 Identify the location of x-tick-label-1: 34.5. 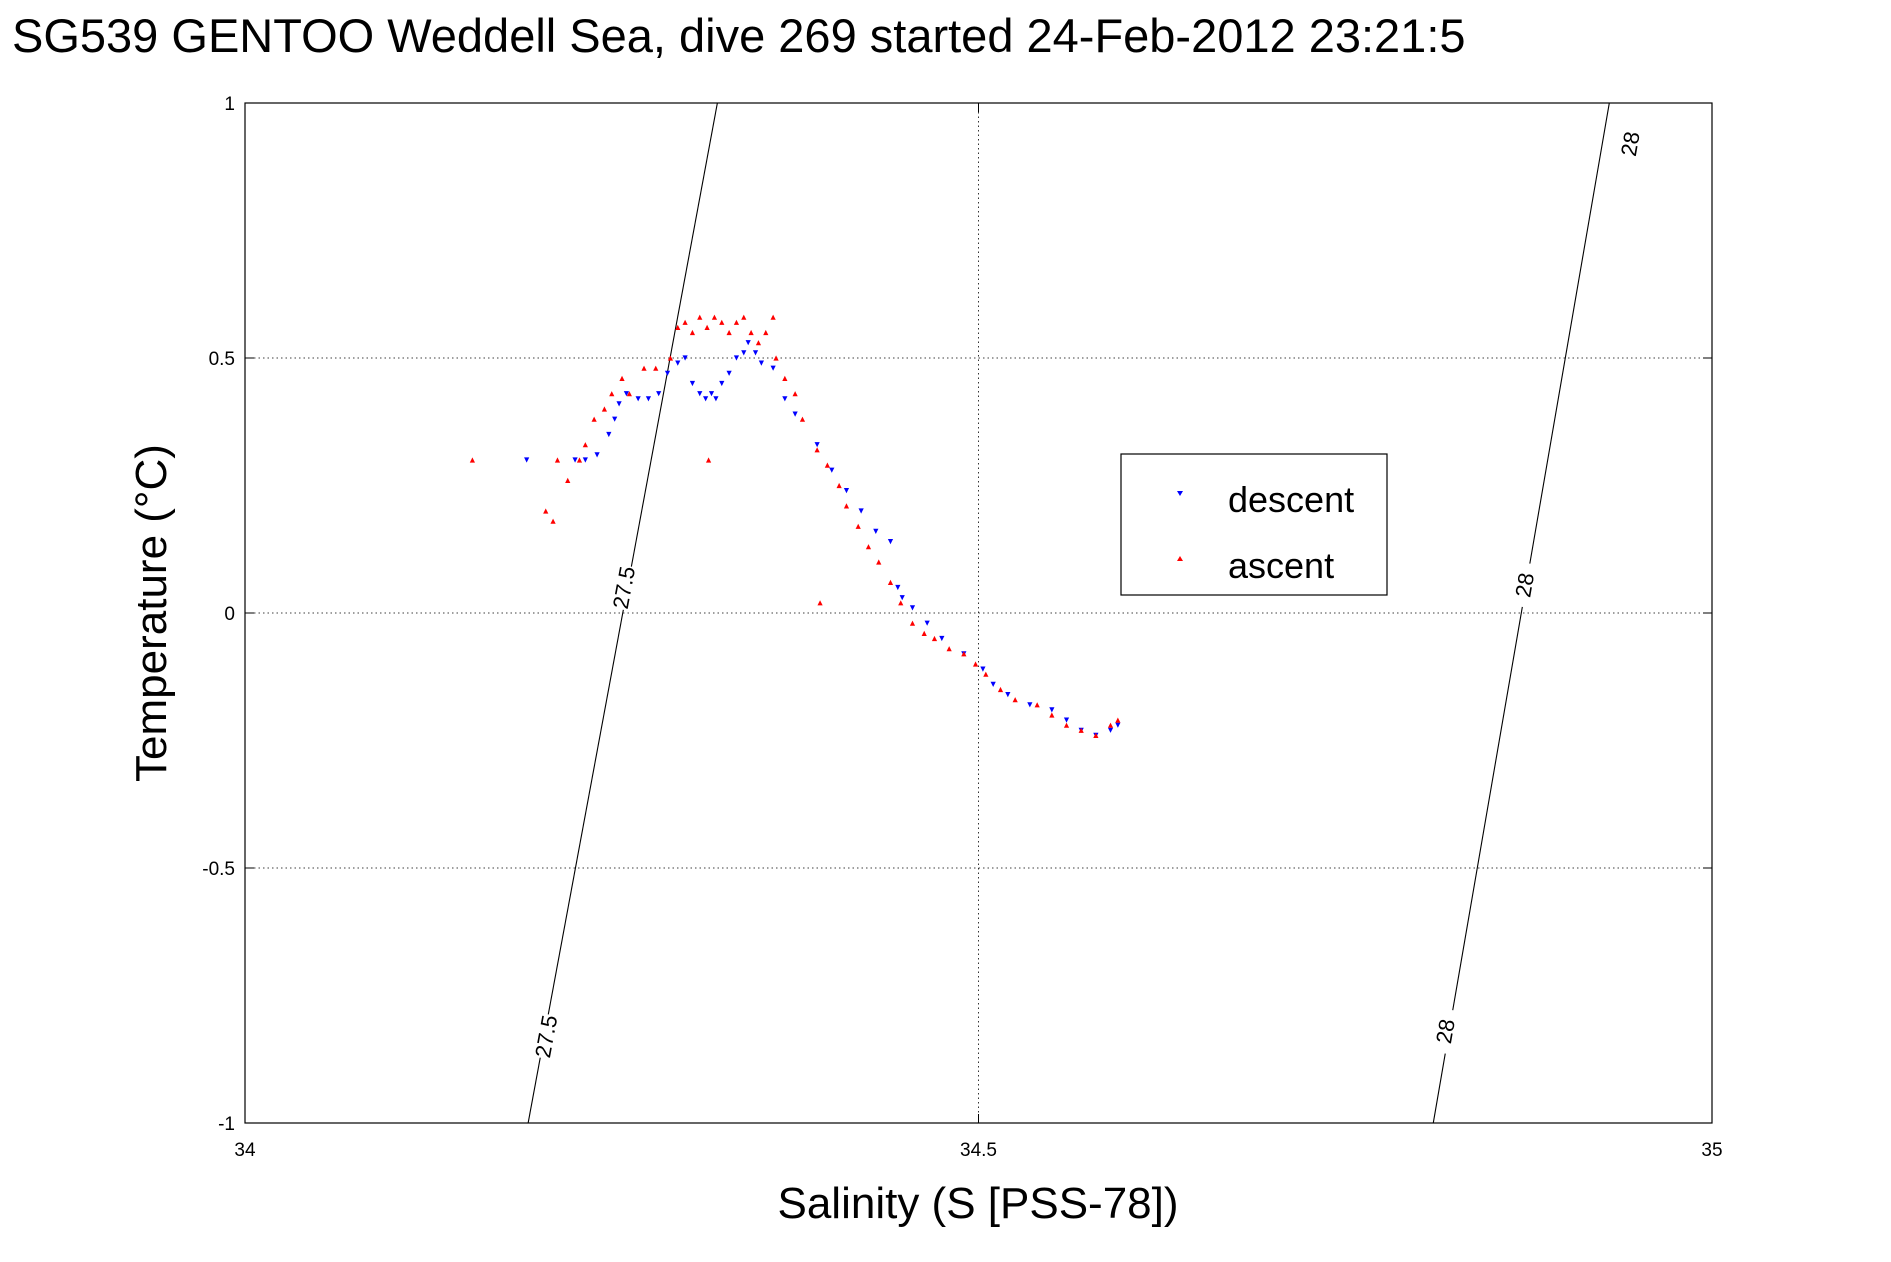
(978, 1150).